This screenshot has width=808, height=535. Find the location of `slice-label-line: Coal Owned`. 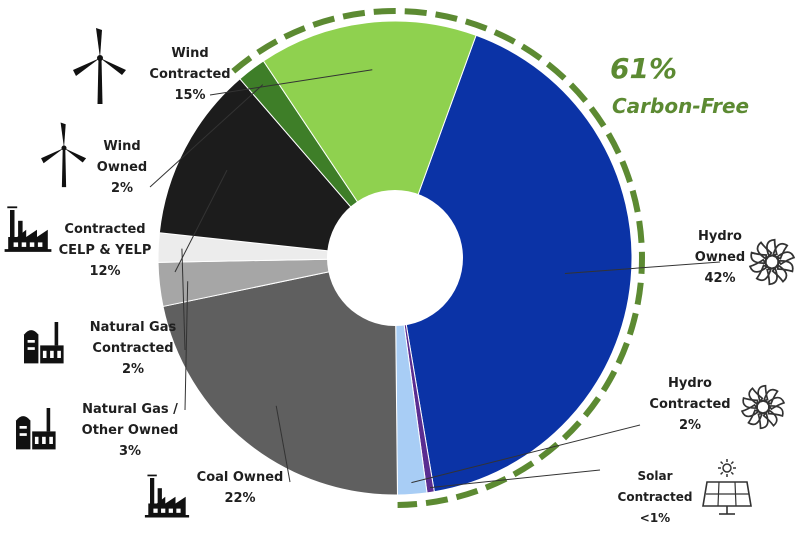

slice-label-line: Coal Owned is located at coordinates (240, 477).